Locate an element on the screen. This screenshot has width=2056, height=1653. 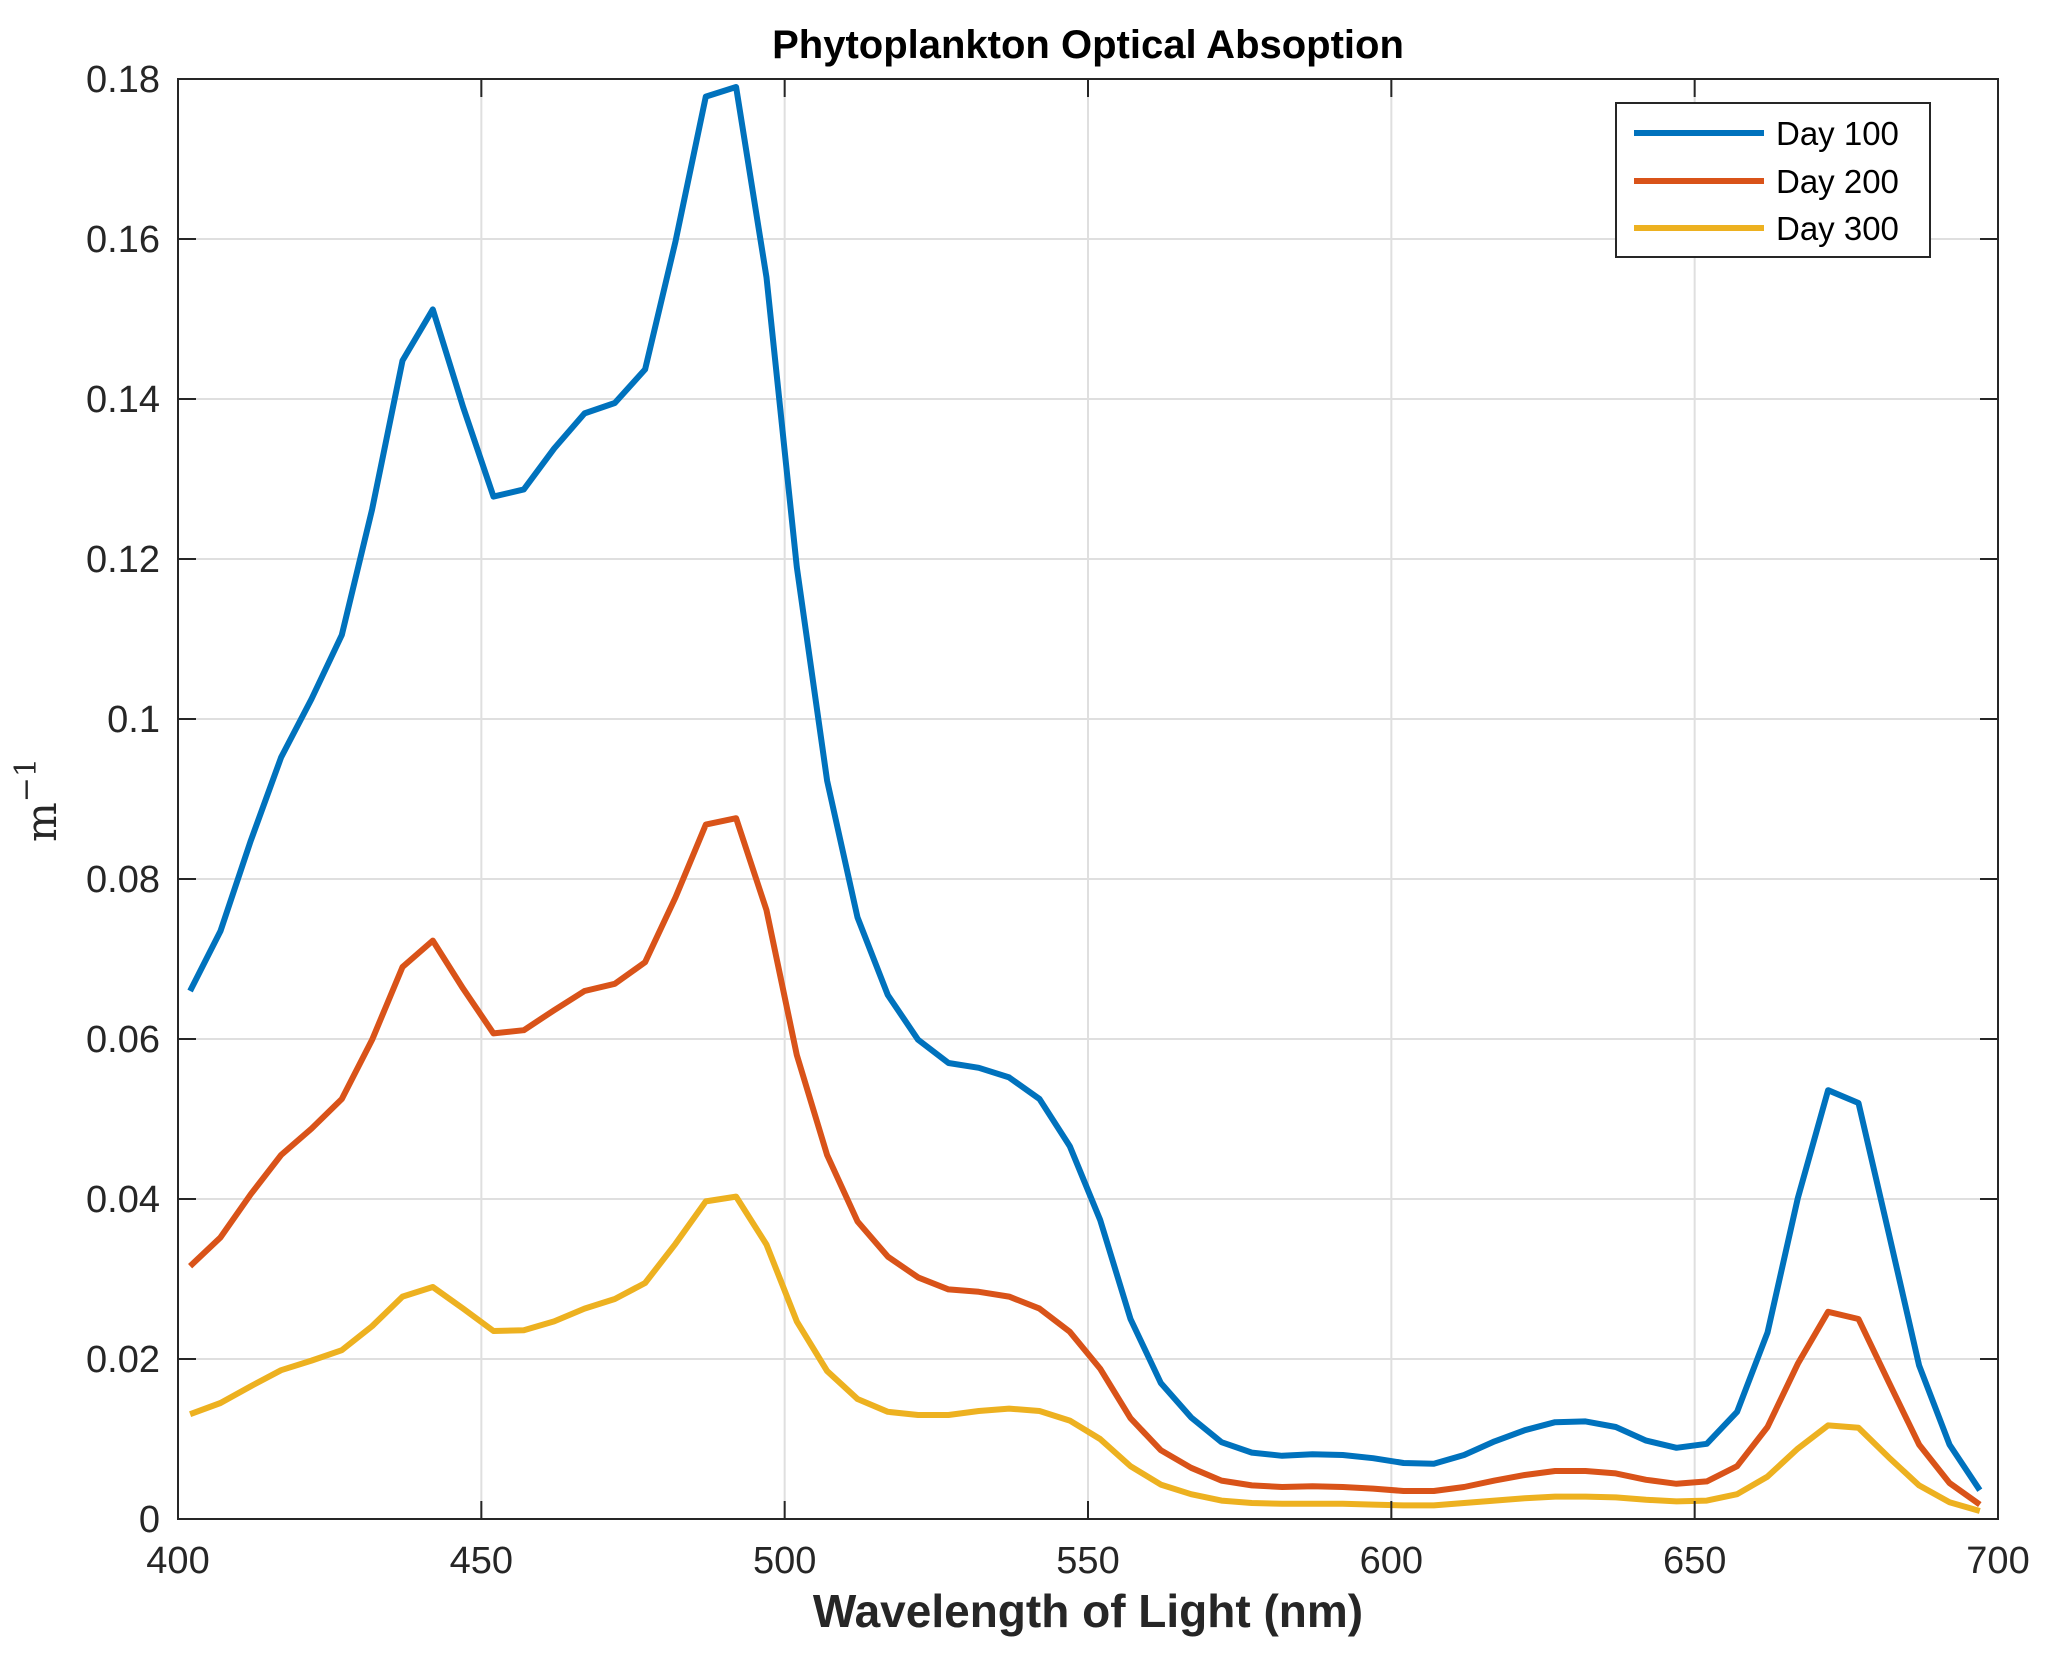
y-tick-label: 0.08 is located at coordinates (123, 880).